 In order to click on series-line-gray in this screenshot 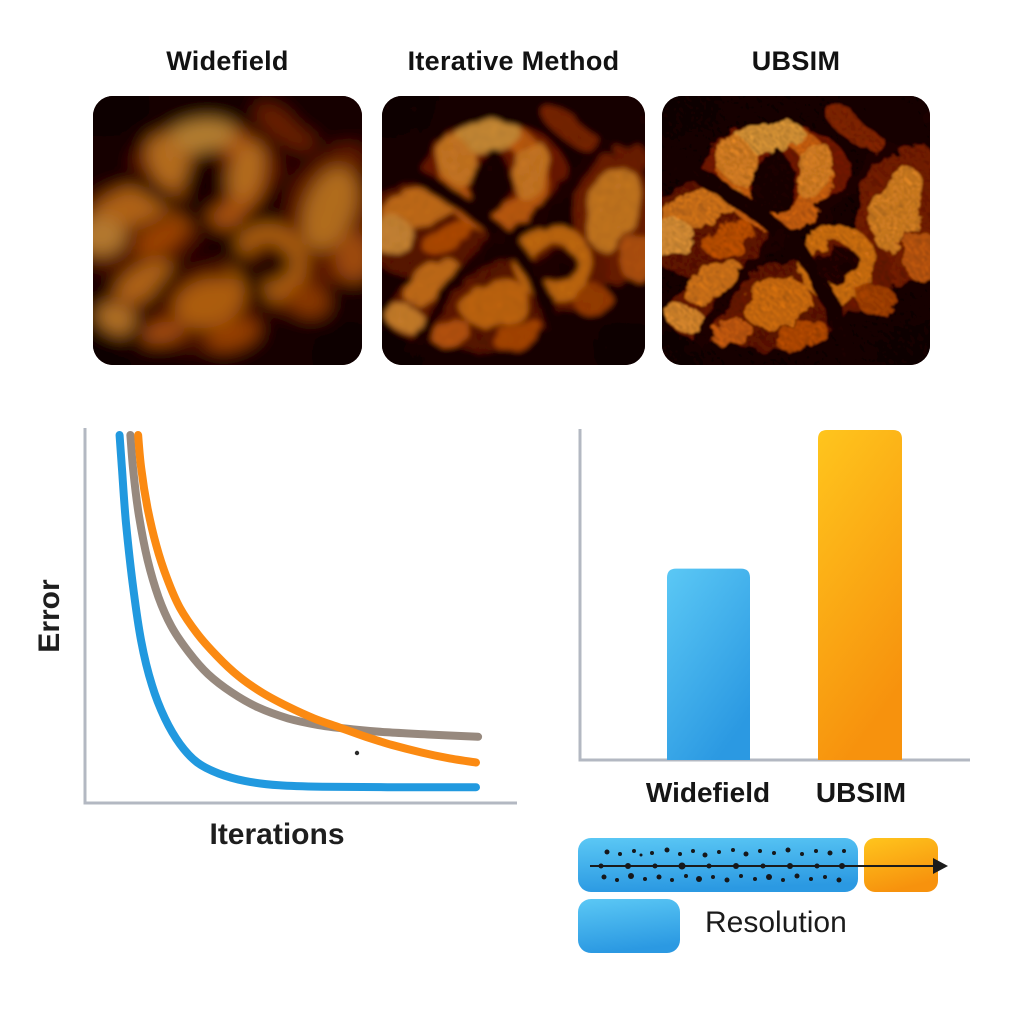, I will do `click(304, 586)`.